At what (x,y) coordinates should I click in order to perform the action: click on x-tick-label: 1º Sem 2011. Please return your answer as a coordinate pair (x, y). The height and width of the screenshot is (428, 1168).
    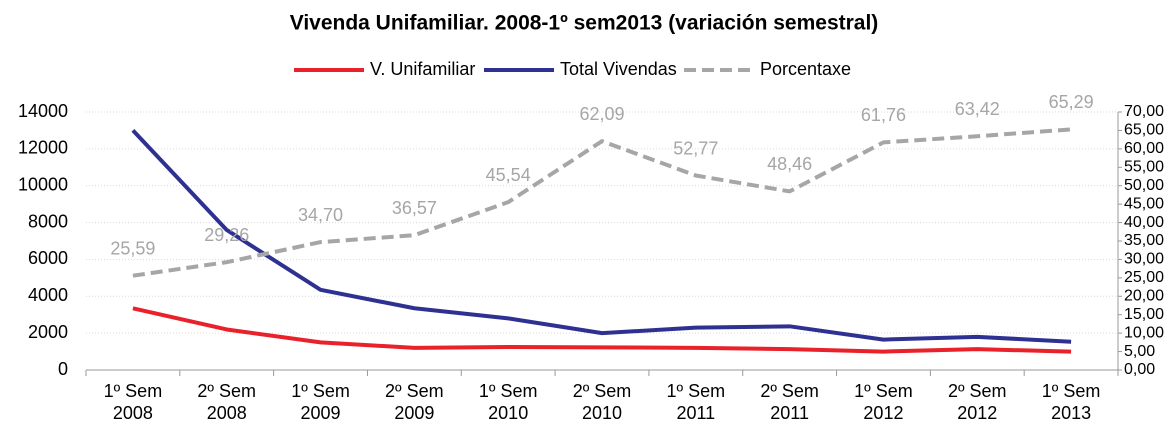
    Looking at the image, I should click on (696, 402).